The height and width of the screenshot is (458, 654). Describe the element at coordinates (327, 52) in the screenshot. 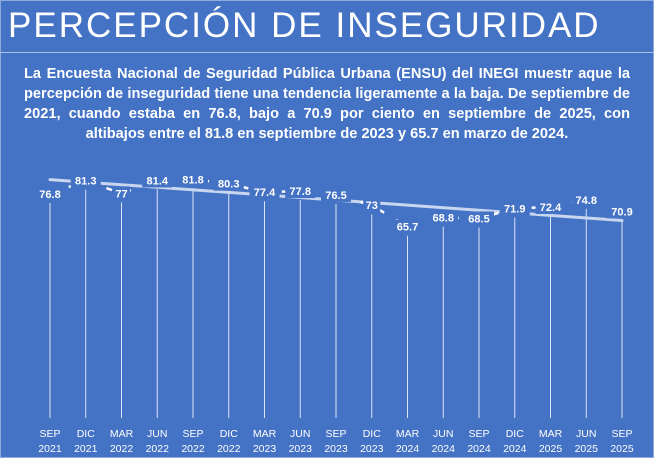

I see `title-divider` at that location.